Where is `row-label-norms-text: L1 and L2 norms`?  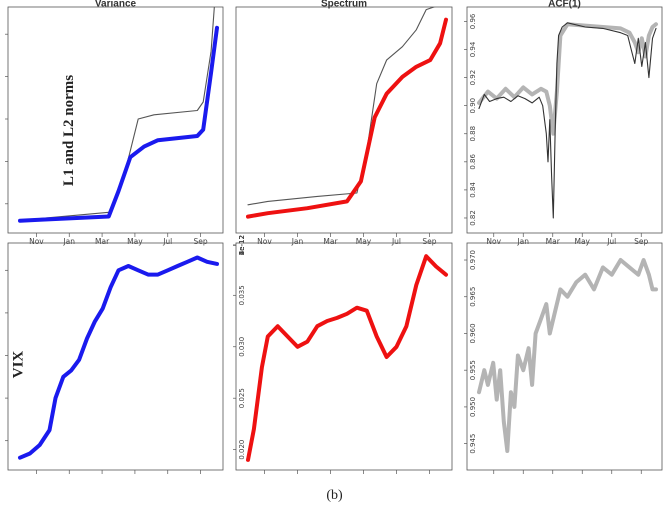
row-label-norms-text: L1 and L2 norms is located at coordinates (69, 130).